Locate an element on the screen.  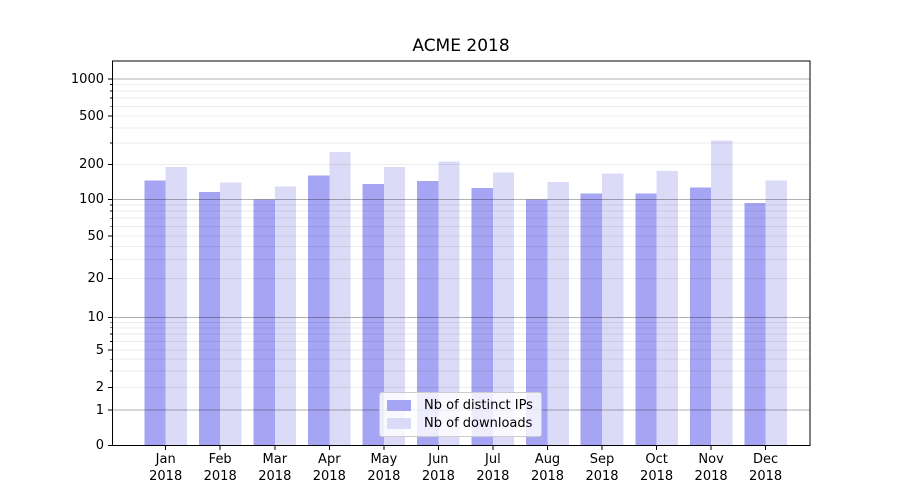
legend-item-downloads: Nb of downloads is located at coordinates (460, 423).